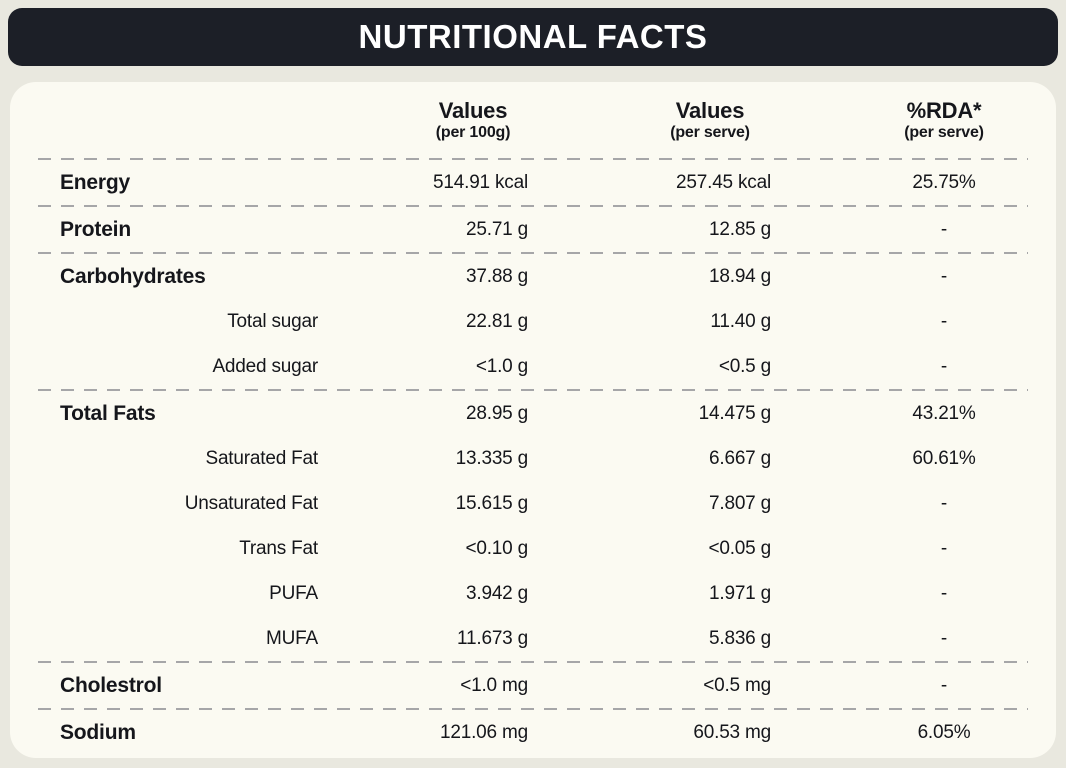 This screenshot has height=768, width=1066. What do you see at coordinates (944, 458) in the screenshot?
I see `rda-value: 60.61%` at bounding box center [944, 458].